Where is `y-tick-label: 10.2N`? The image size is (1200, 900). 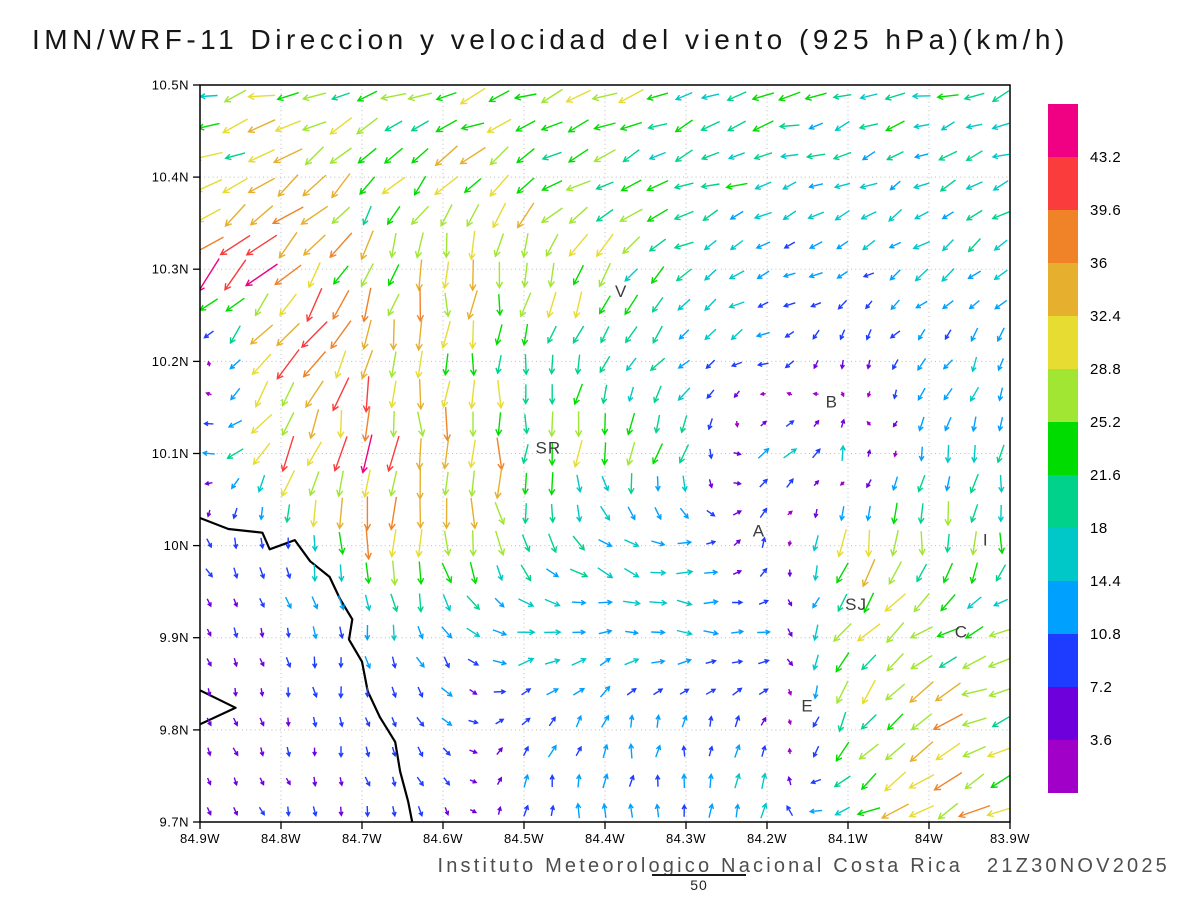
y-tick-label: 10.2N is located at coordinates (170, 361).